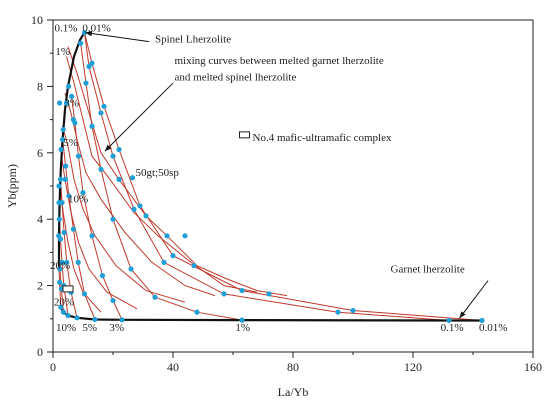 The image size is (550, 401). I want to click on y-tick-label: 8, so click(40, 86).